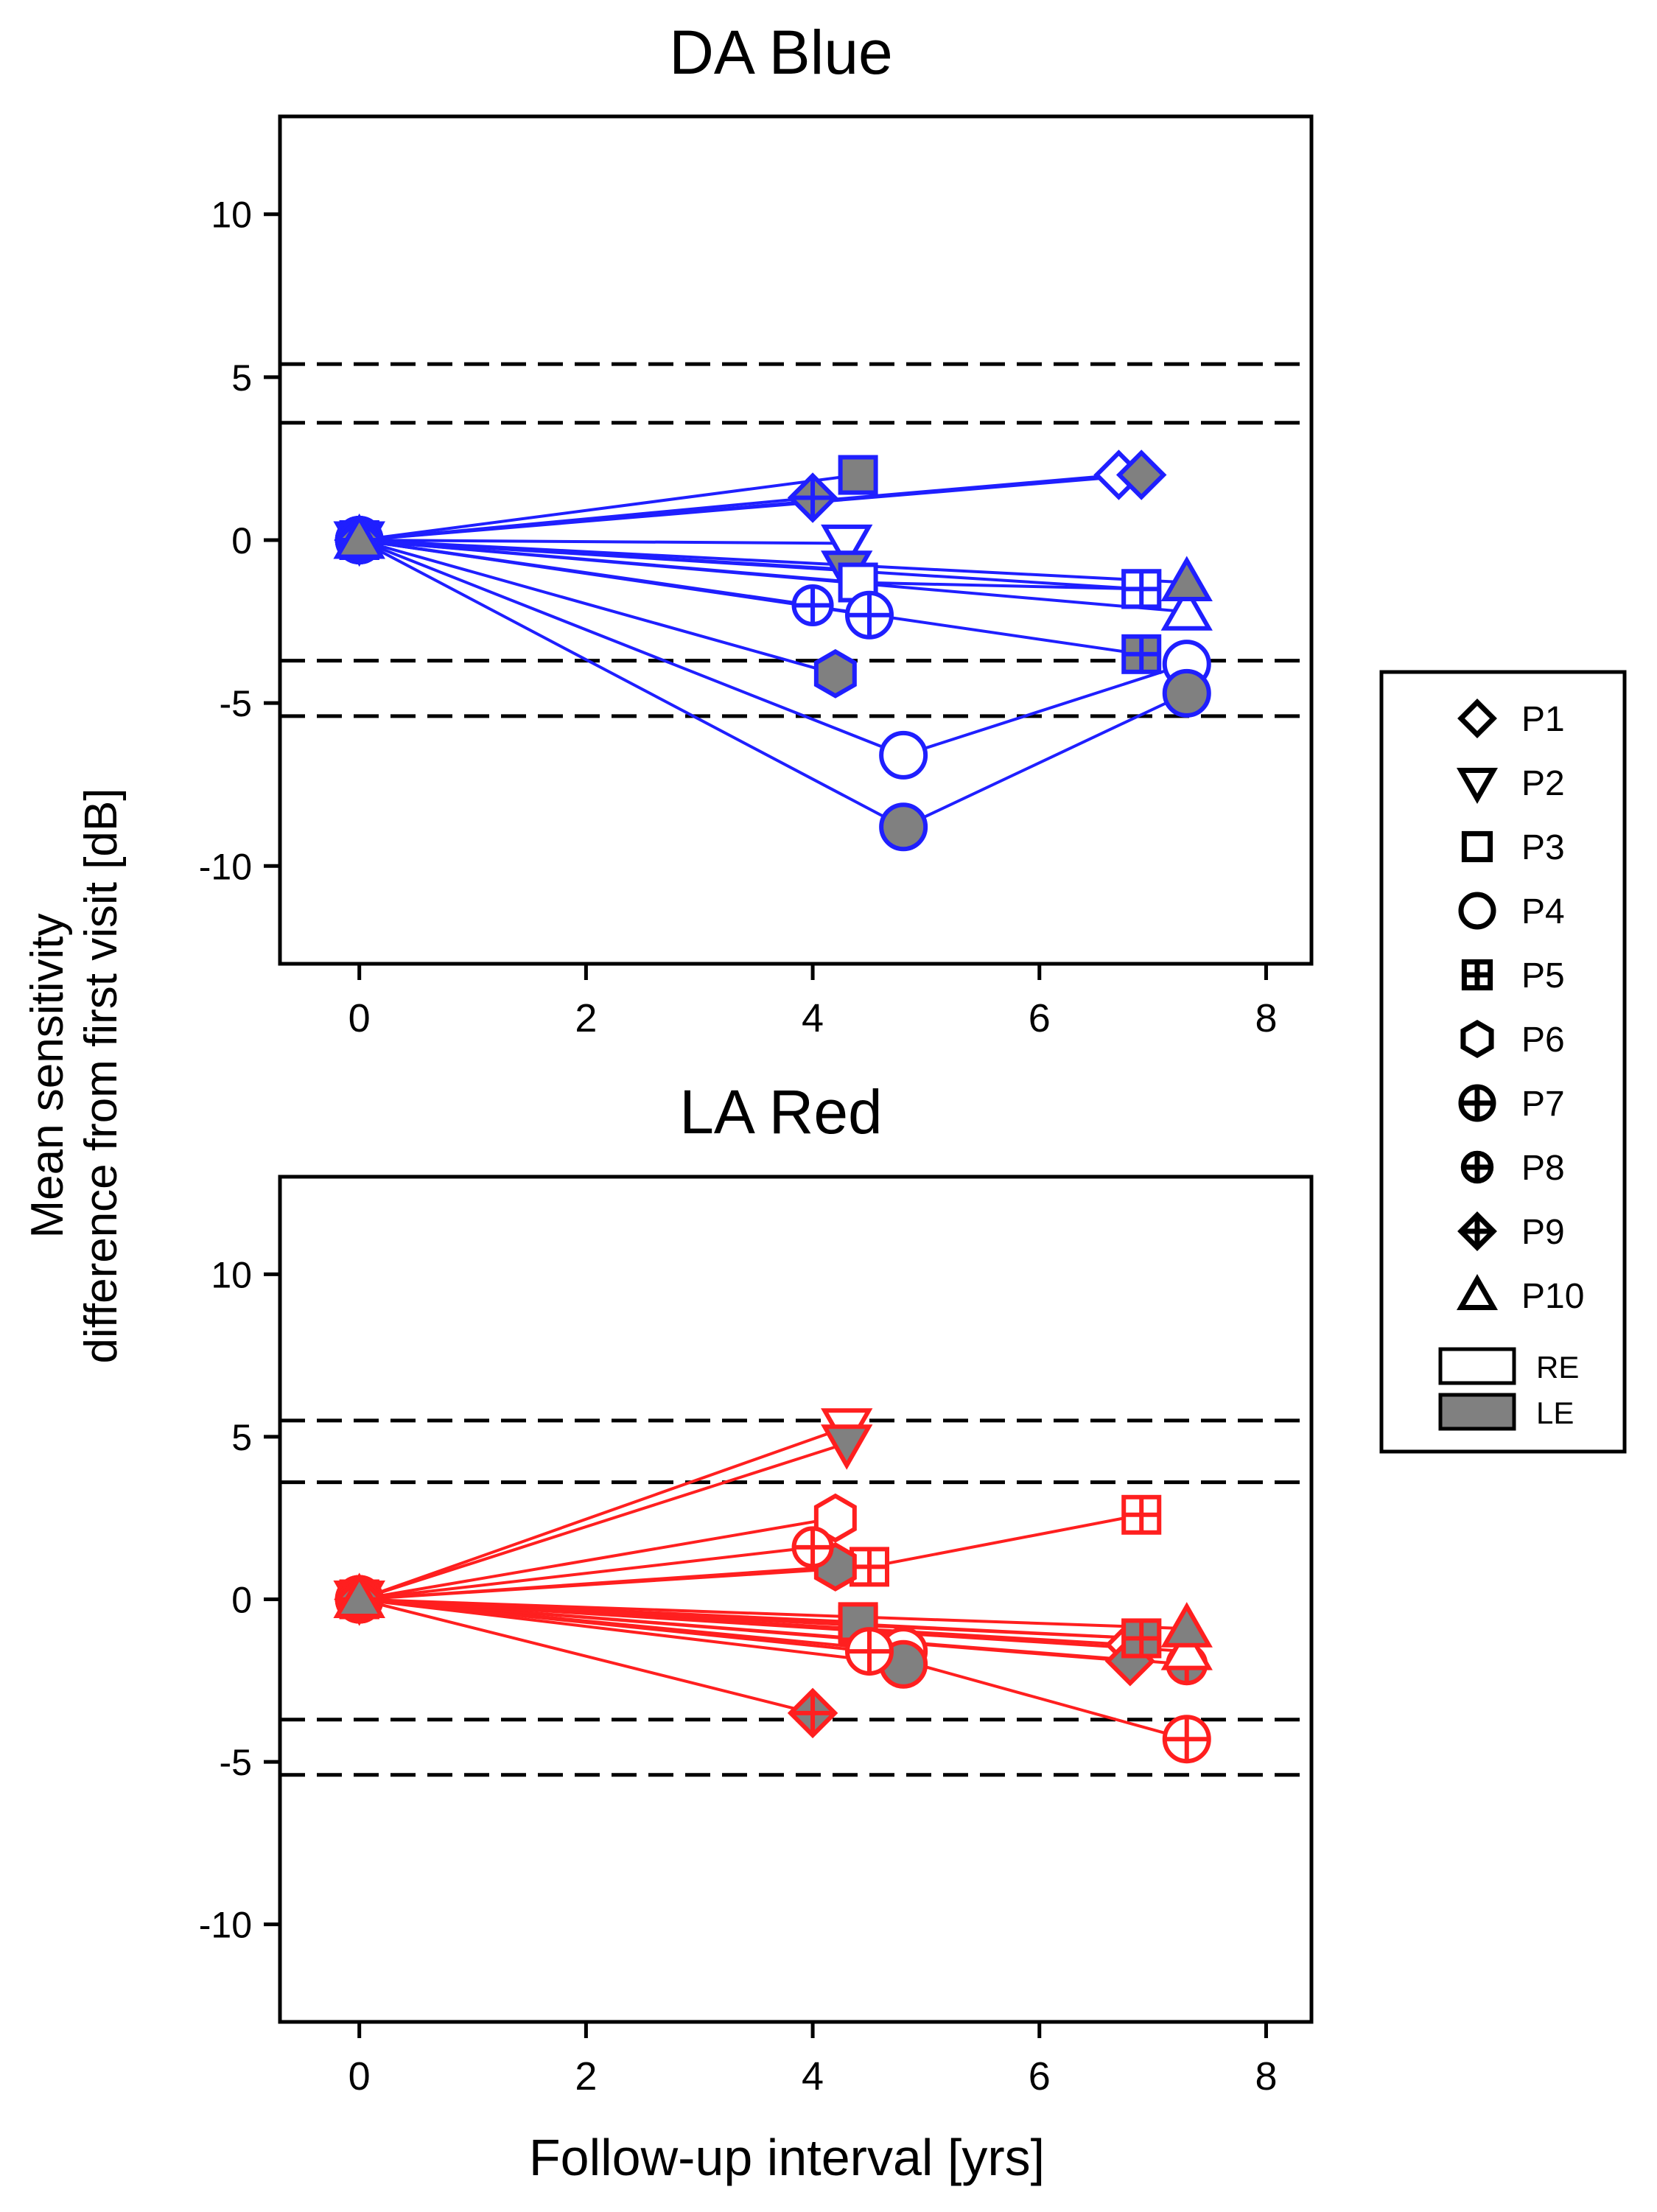 The image size is (1657, 2212). I want to click on data-point-p6-re, so click(835, 1518).